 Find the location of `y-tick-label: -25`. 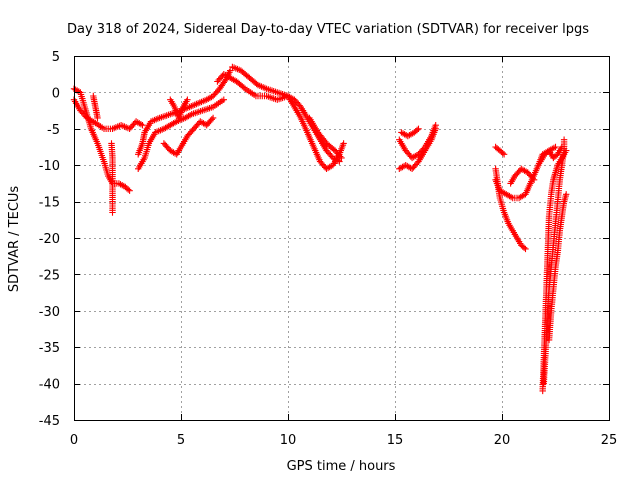

y-tick-label: -25 is located at coordinates (49, 275).